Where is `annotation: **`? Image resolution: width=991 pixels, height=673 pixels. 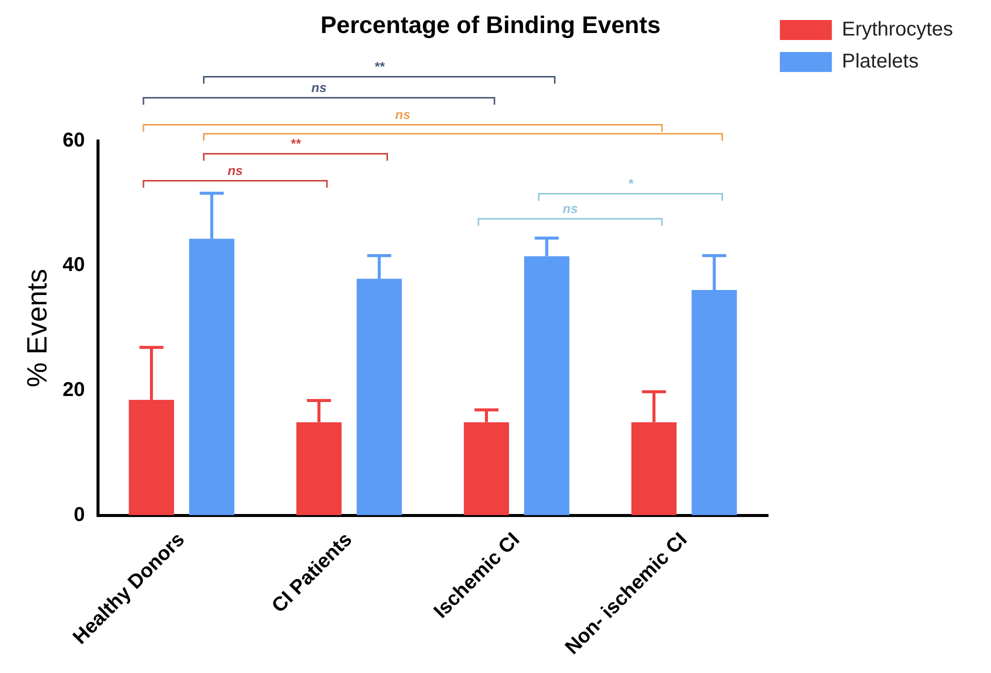
annotation: ** is located at coordinates (296, 143).